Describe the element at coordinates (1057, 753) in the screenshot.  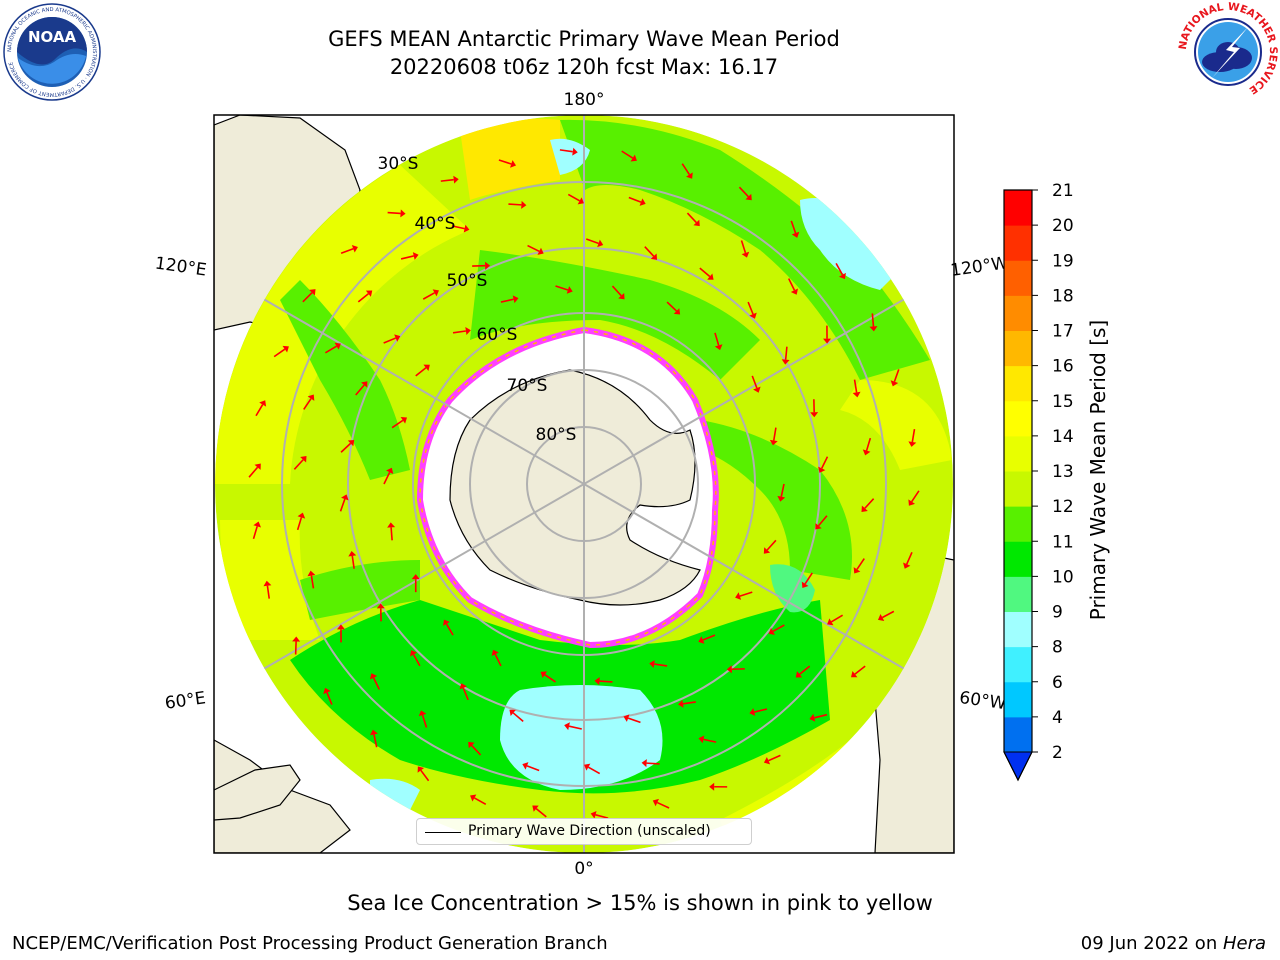
I see `colorbar-tick-label: 2` at that location.